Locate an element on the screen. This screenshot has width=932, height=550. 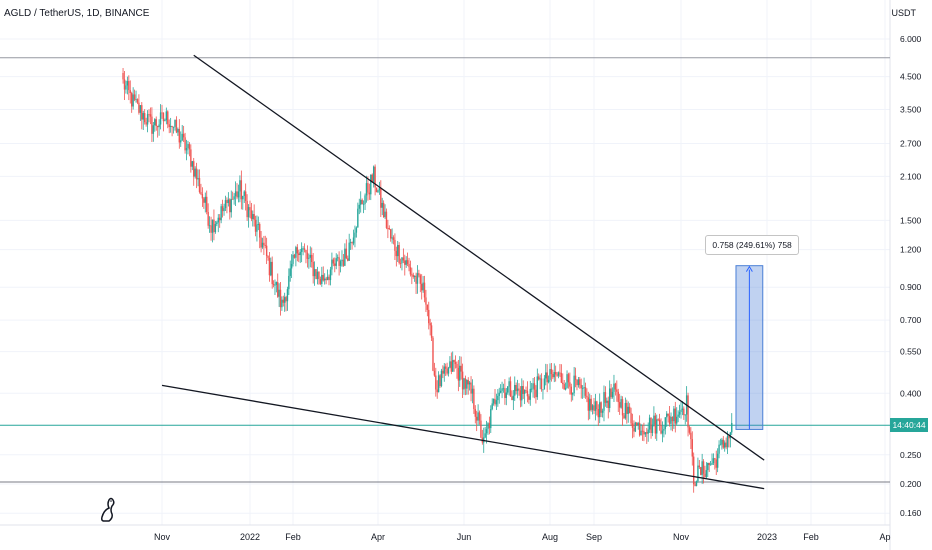
price-tick-label: 0.250 is located at coordinates (911, 455).